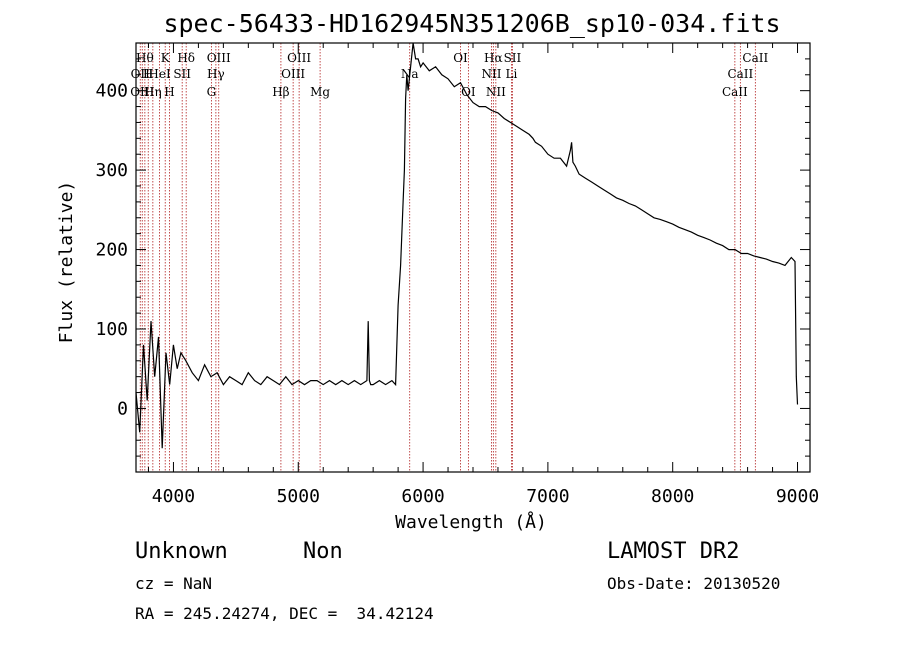 The image size is (900, 649). Describe the element at coordinates (280, 92) in the screenshot. I see `spectral-line-label: Hβ` at that location.